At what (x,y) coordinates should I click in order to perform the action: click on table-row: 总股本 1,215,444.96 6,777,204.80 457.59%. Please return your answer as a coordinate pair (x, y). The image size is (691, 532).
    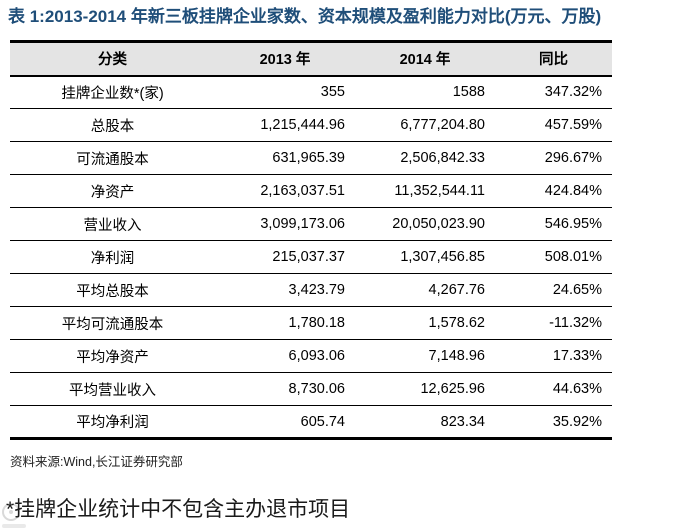
    Looking at the image, I should click on (311, 125).